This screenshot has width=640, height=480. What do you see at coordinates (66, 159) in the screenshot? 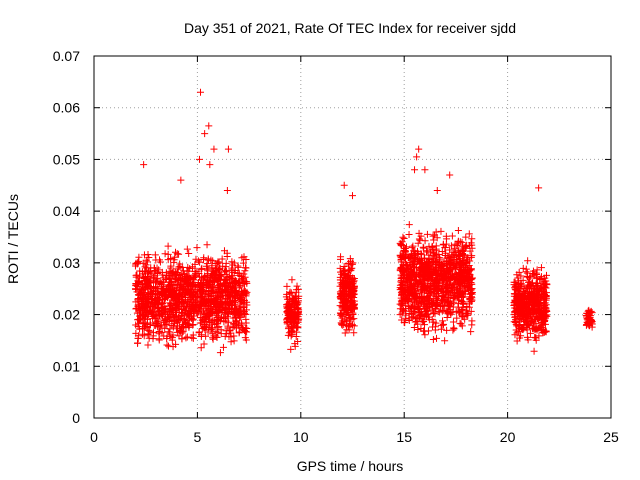
I see `y-tick-label: 0.05` at bounding box center [66, 159].